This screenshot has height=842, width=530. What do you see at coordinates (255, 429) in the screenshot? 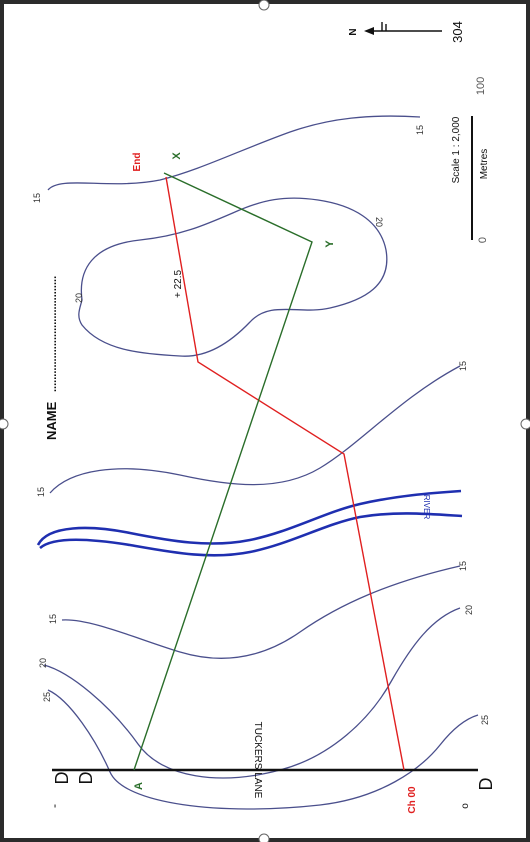
I see `contour-15-middle` at bounding box center [255, 429].